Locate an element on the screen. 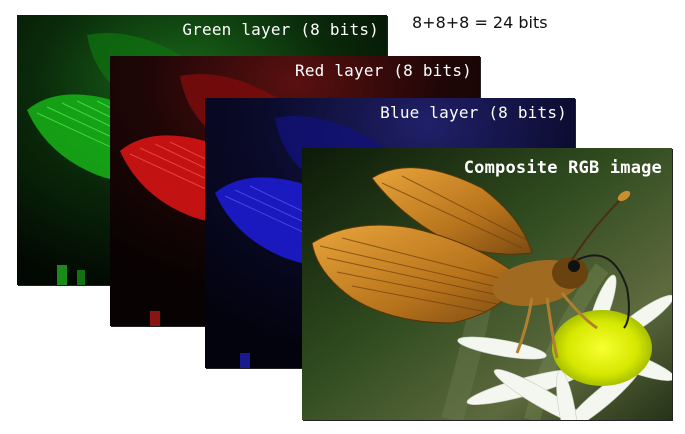 The image size is (685, 434). bits-equation: 8+8+8 = 24 bits is located at coordinates (480, 22).